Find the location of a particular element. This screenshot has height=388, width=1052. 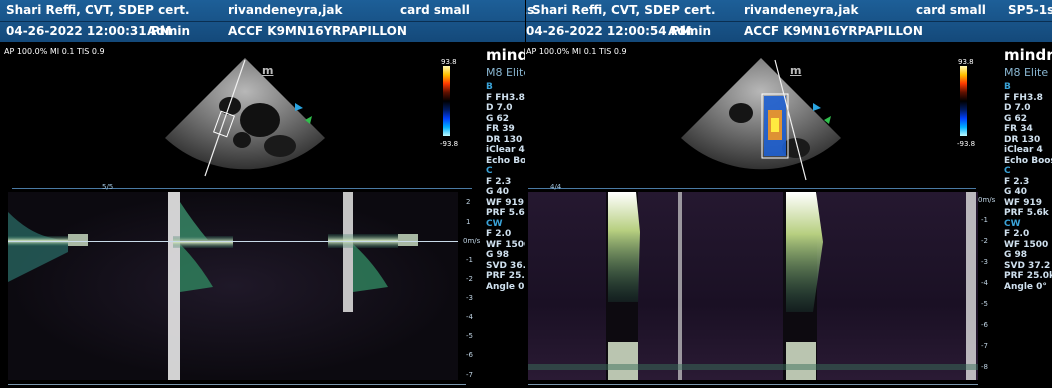

sweep-counter: 5/5 is located at coordinates (108, 187).